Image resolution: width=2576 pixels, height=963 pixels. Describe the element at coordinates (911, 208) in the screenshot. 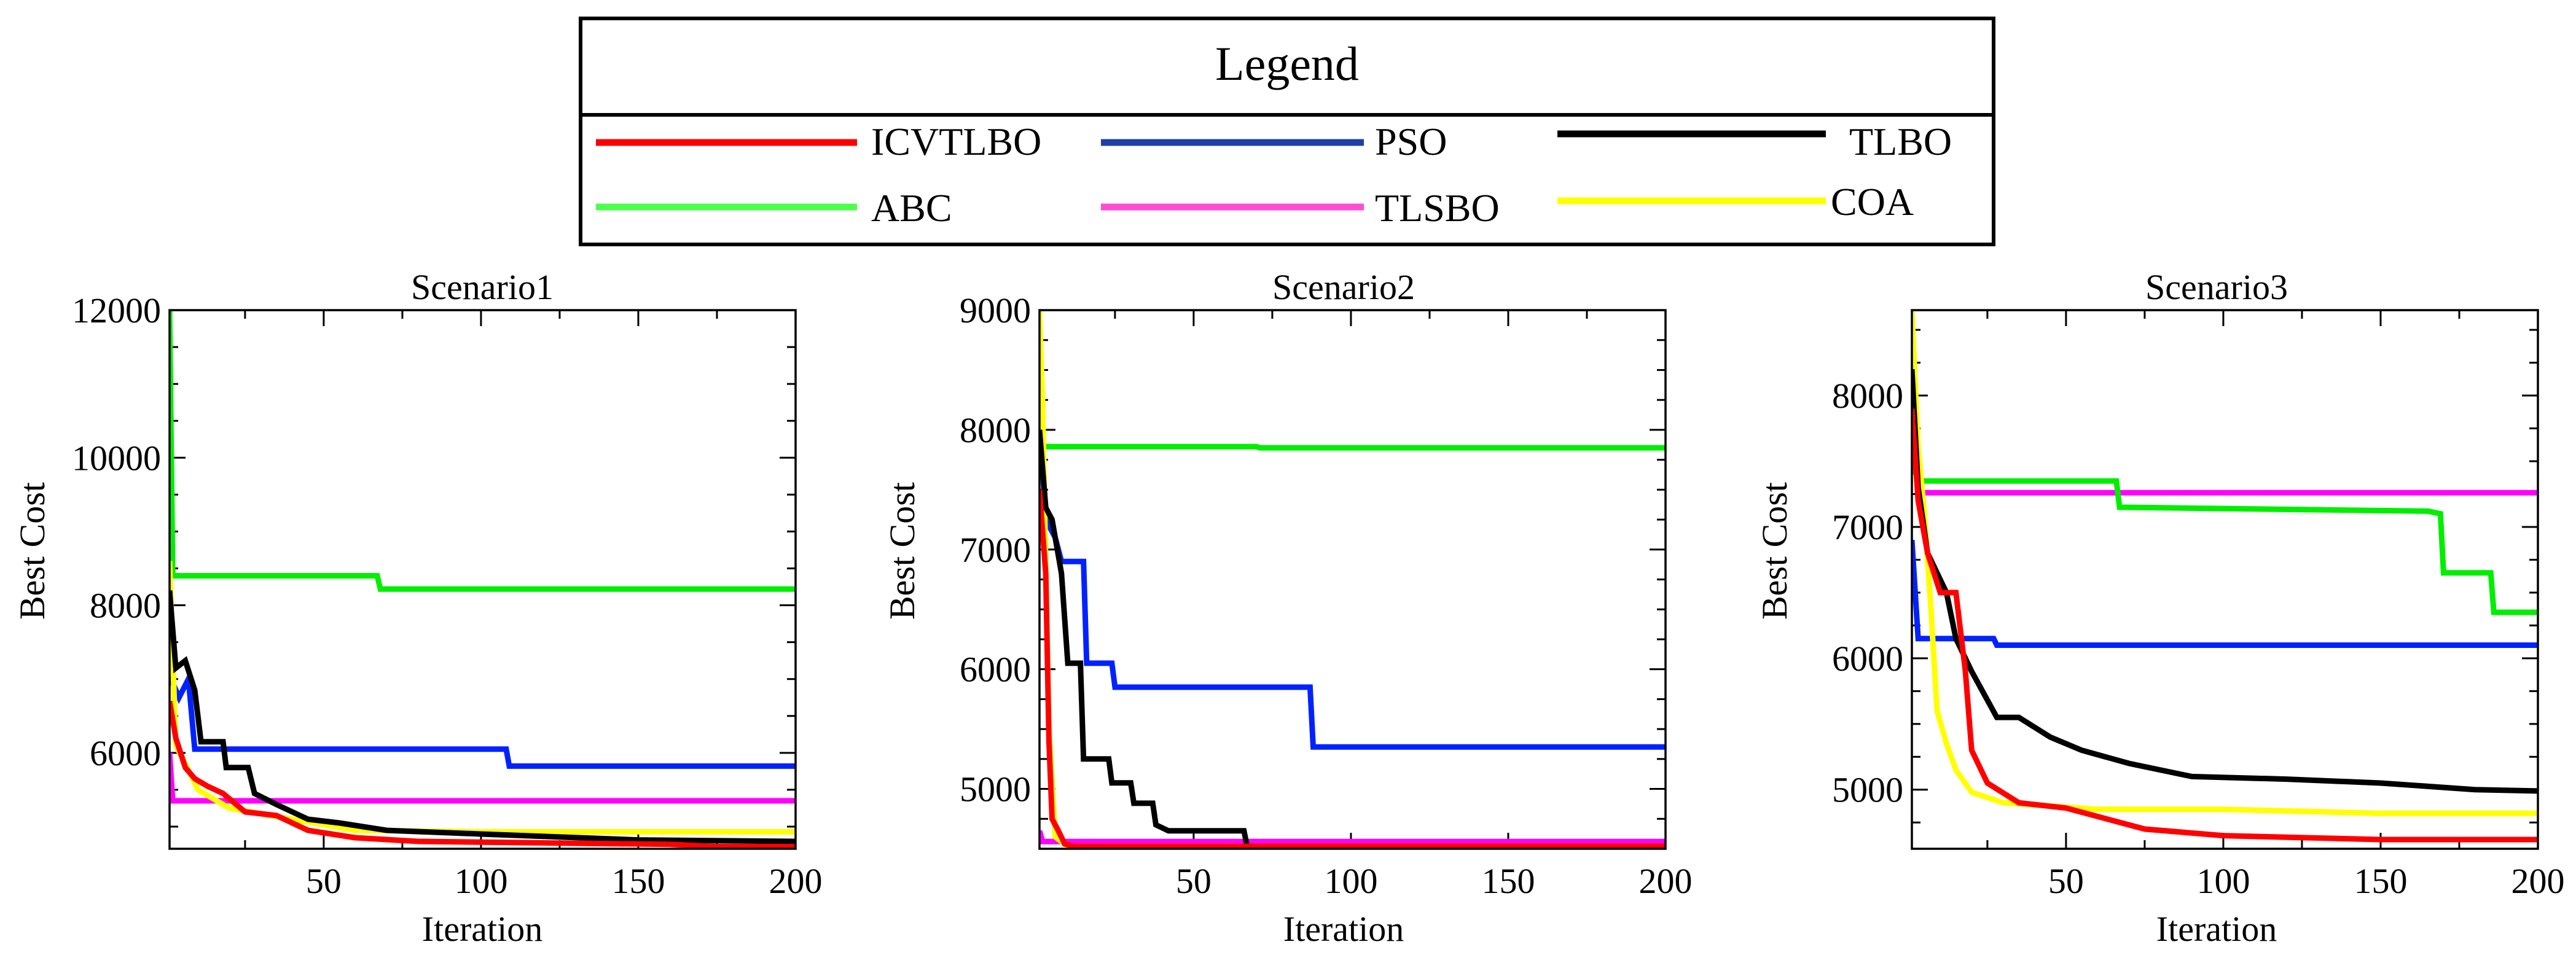

I see `legend-label-abc: ABC` at that location.